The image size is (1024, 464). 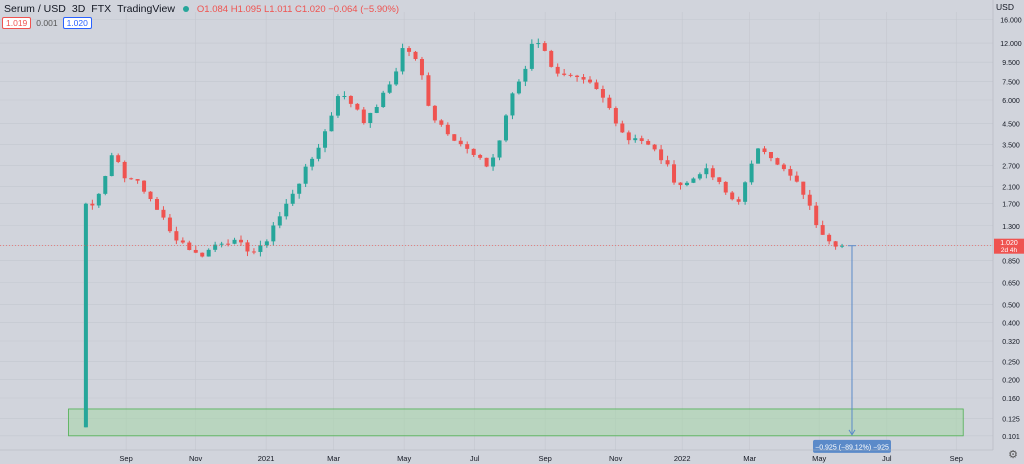 I want to click on y-tick-label: 4.500, so click(x=1011, y=125).